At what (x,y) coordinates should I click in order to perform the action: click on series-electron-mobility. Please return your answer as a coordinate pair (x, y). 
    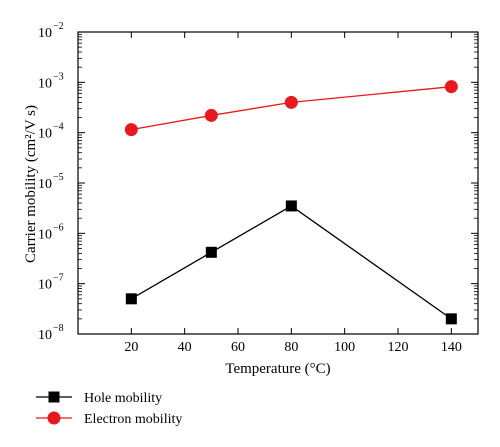
    Looking at the image, I should click on (291, 108).